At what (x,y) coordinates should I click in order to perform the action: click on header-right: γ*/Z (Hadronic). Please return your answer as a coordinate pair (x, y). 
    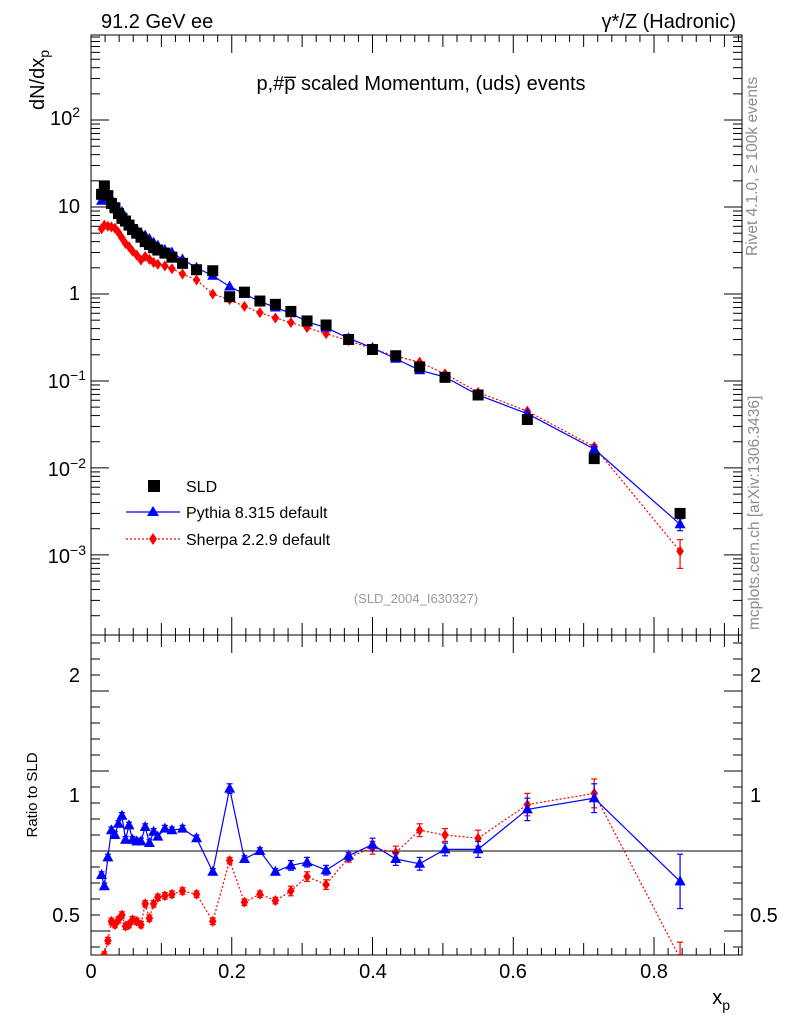
    Looking at the image, I should click on (669, 22).